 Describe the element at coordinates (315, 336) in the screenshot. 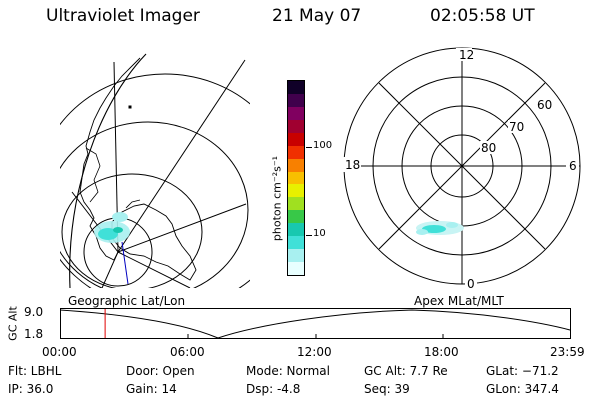

I see `timeline-x-ticks` at that location.